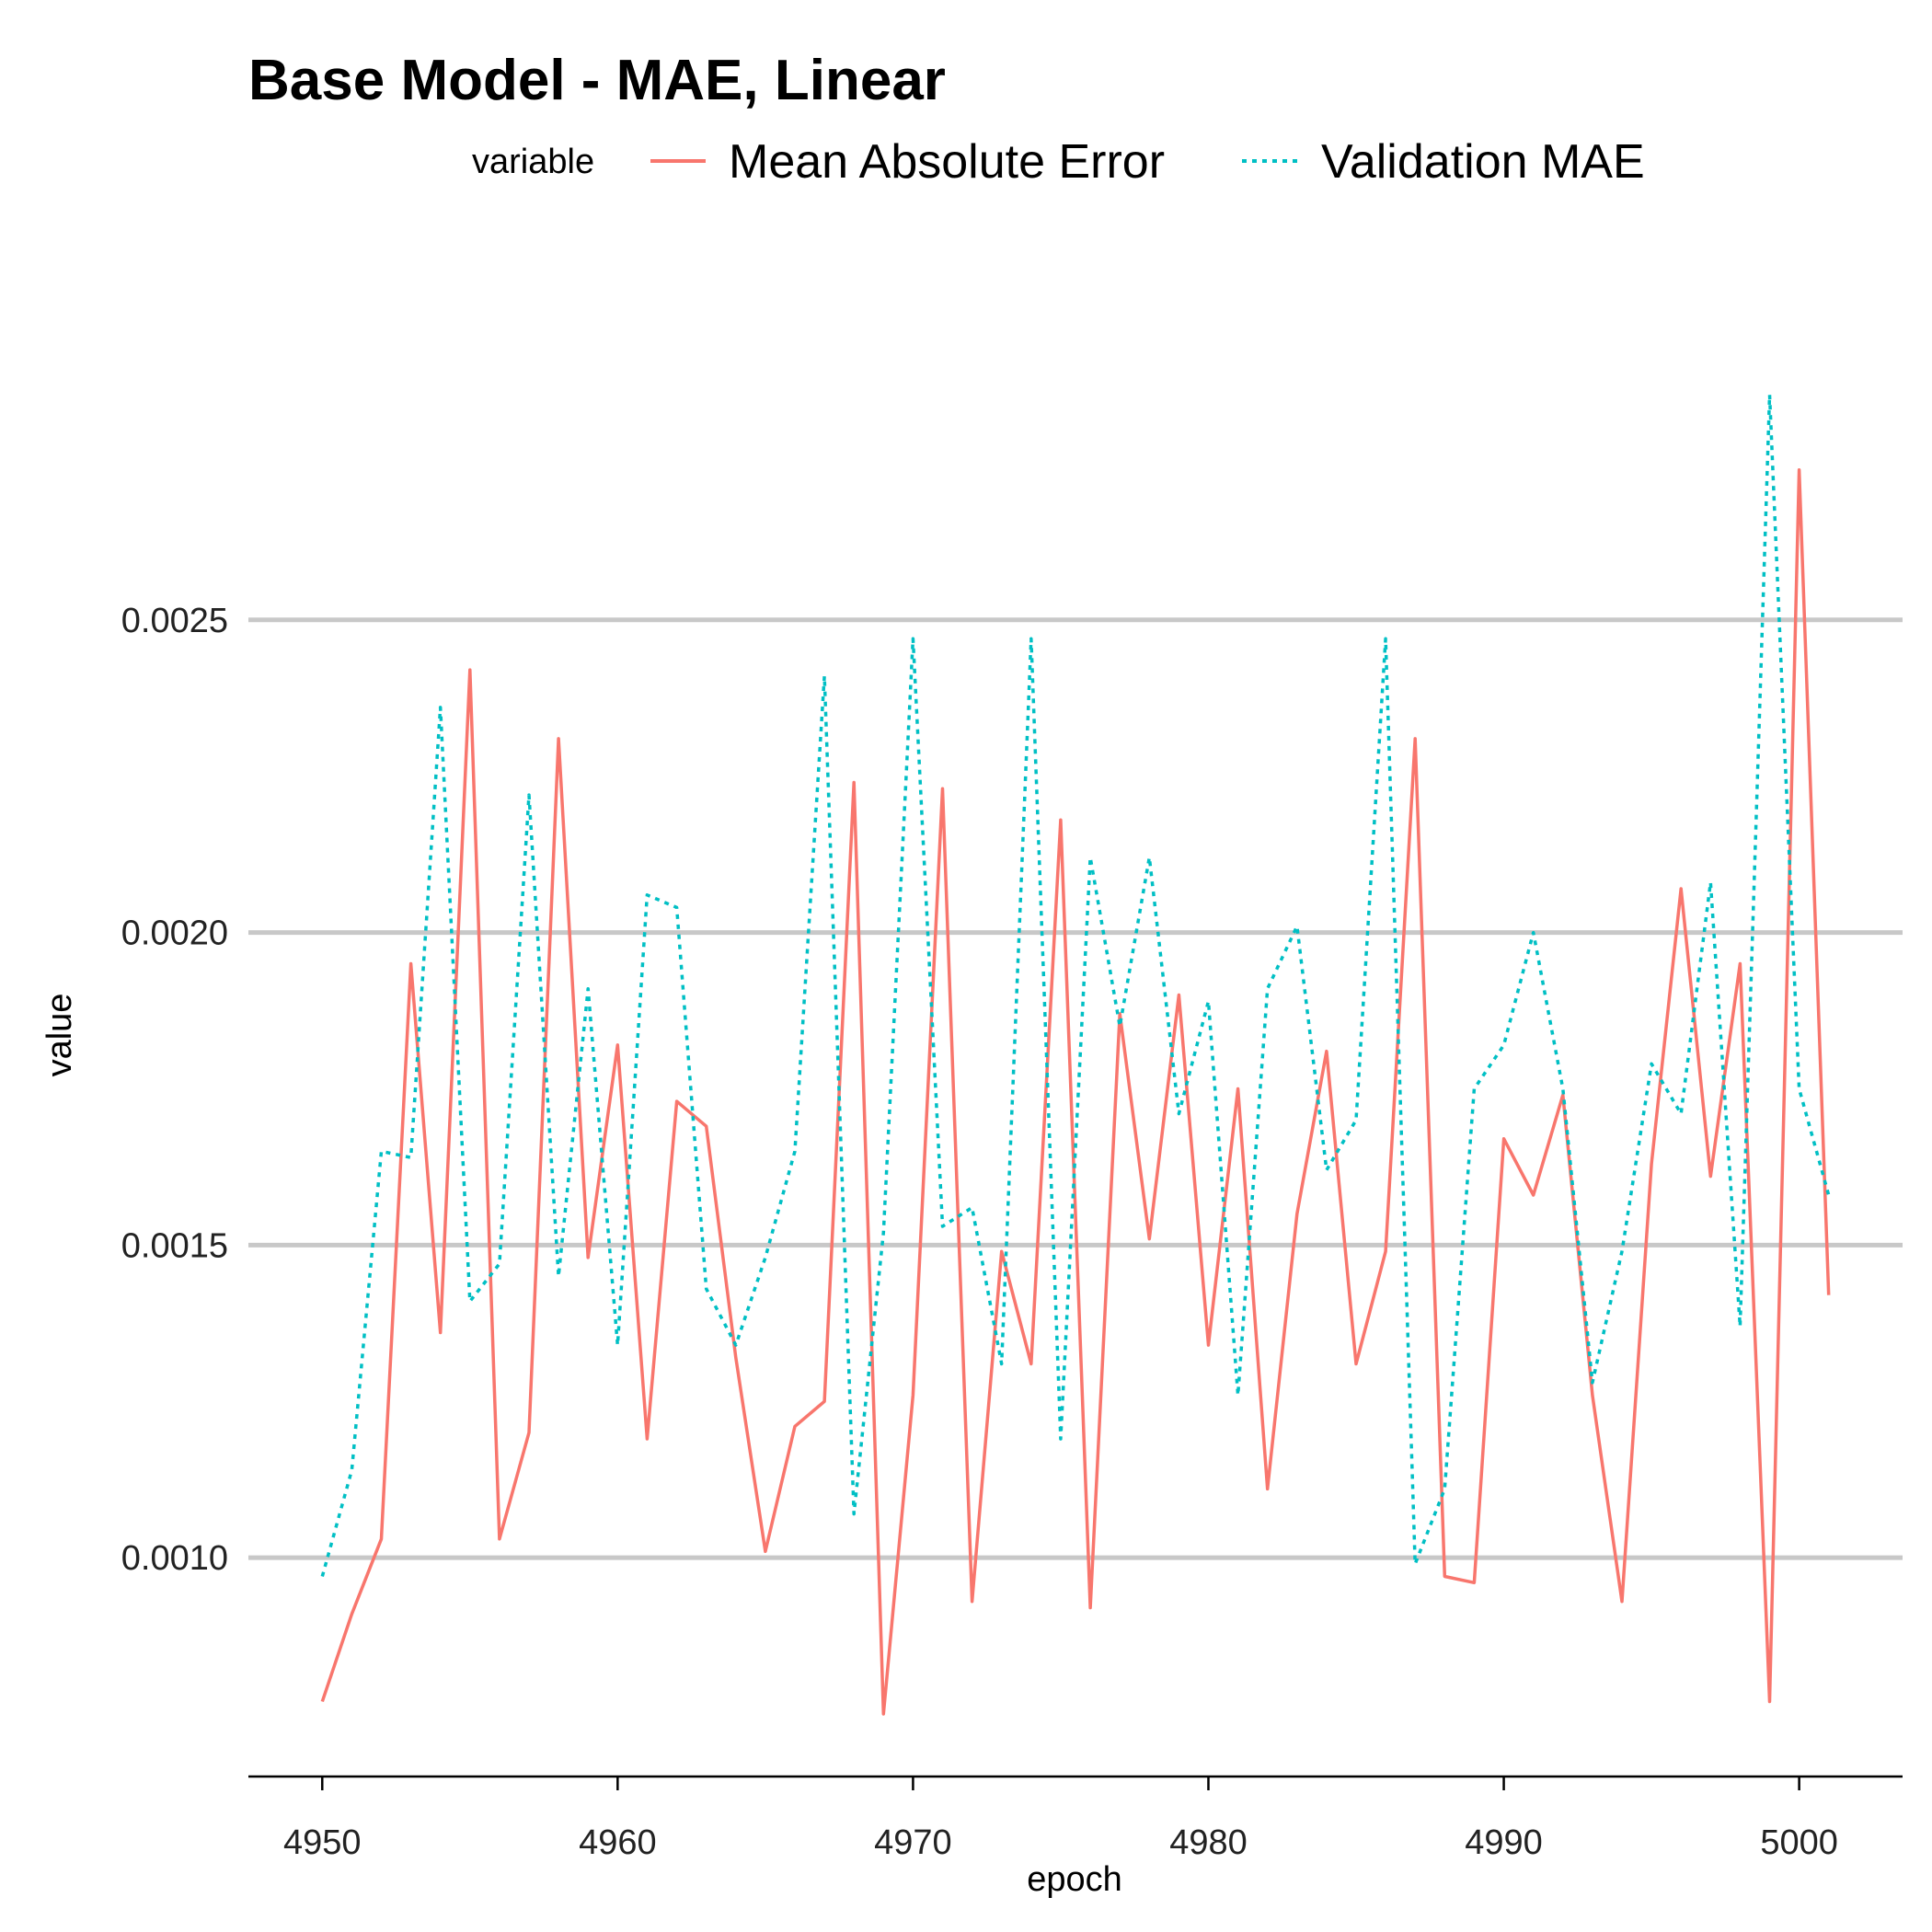 Image resolution: width=1932 pixels, height=1932 pixels. Describe the element at coordinates (947, 162) in the screenshot. I see `legend-label-mean-absolute-error: Mean Absolute Error` at that location.